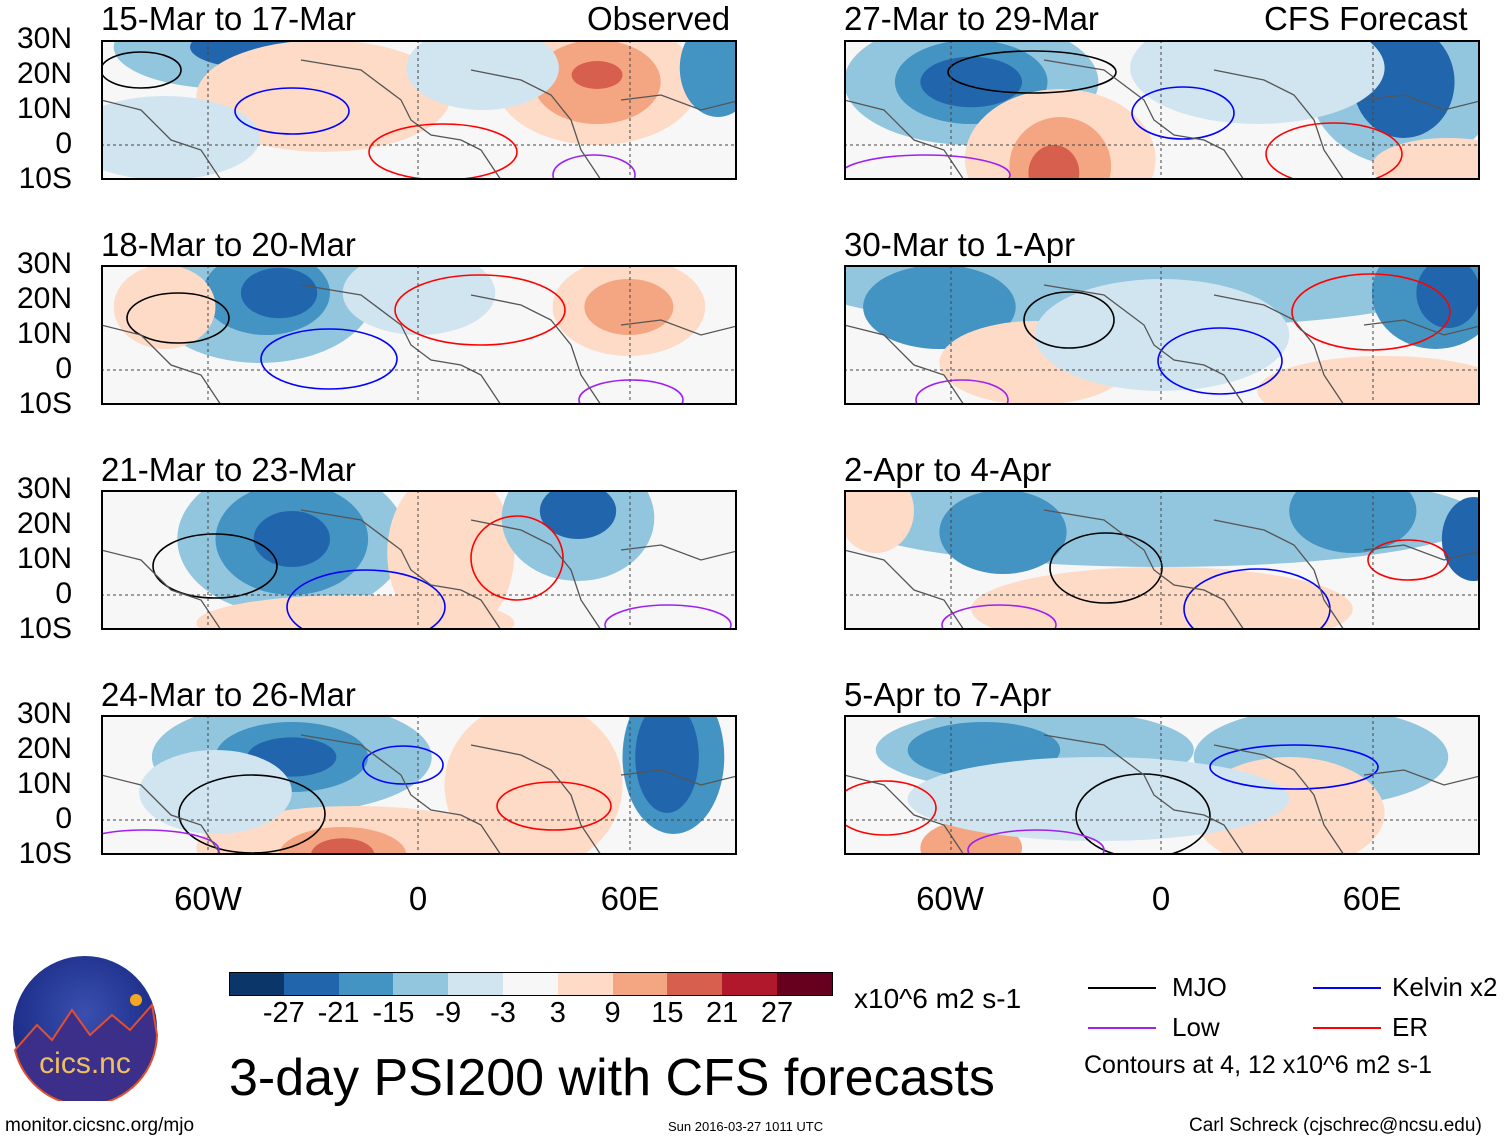  I want to click on legend-line-kelvin, so click(1347, 988).